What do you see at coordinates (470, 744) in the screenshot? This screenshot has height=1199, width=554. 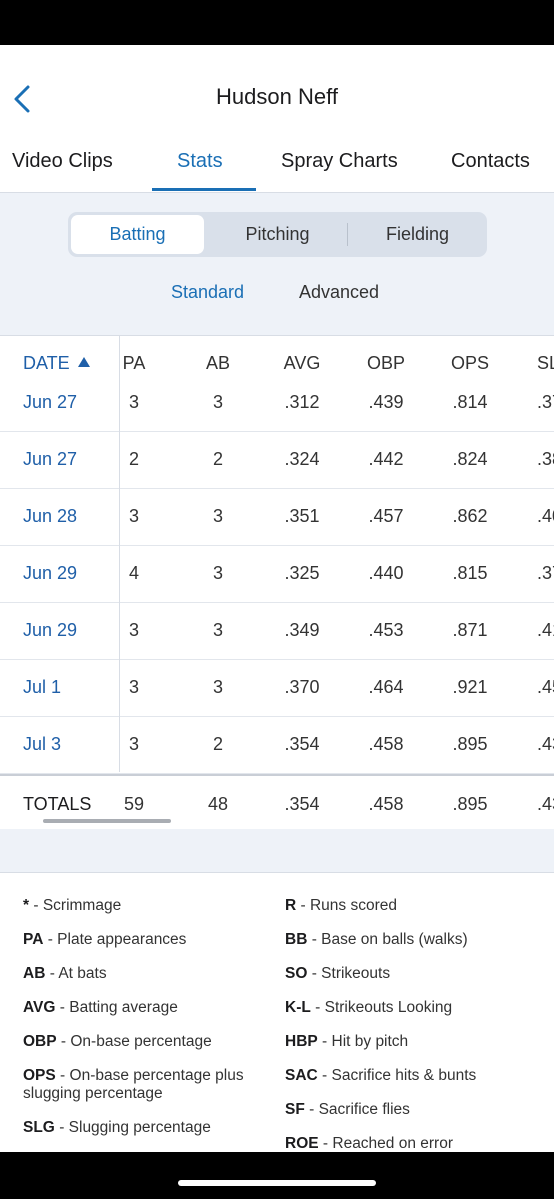 I see `stat-cell: .895` at bounding box center [470, 744].